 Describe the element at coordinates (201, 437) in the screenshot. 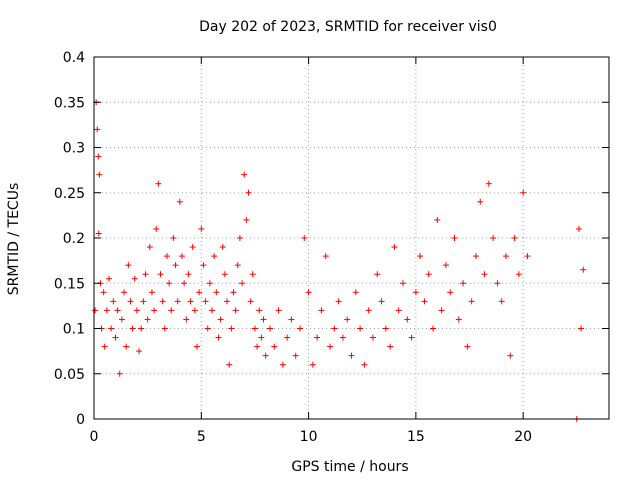

I see `x-tick-label: 5` at that location.